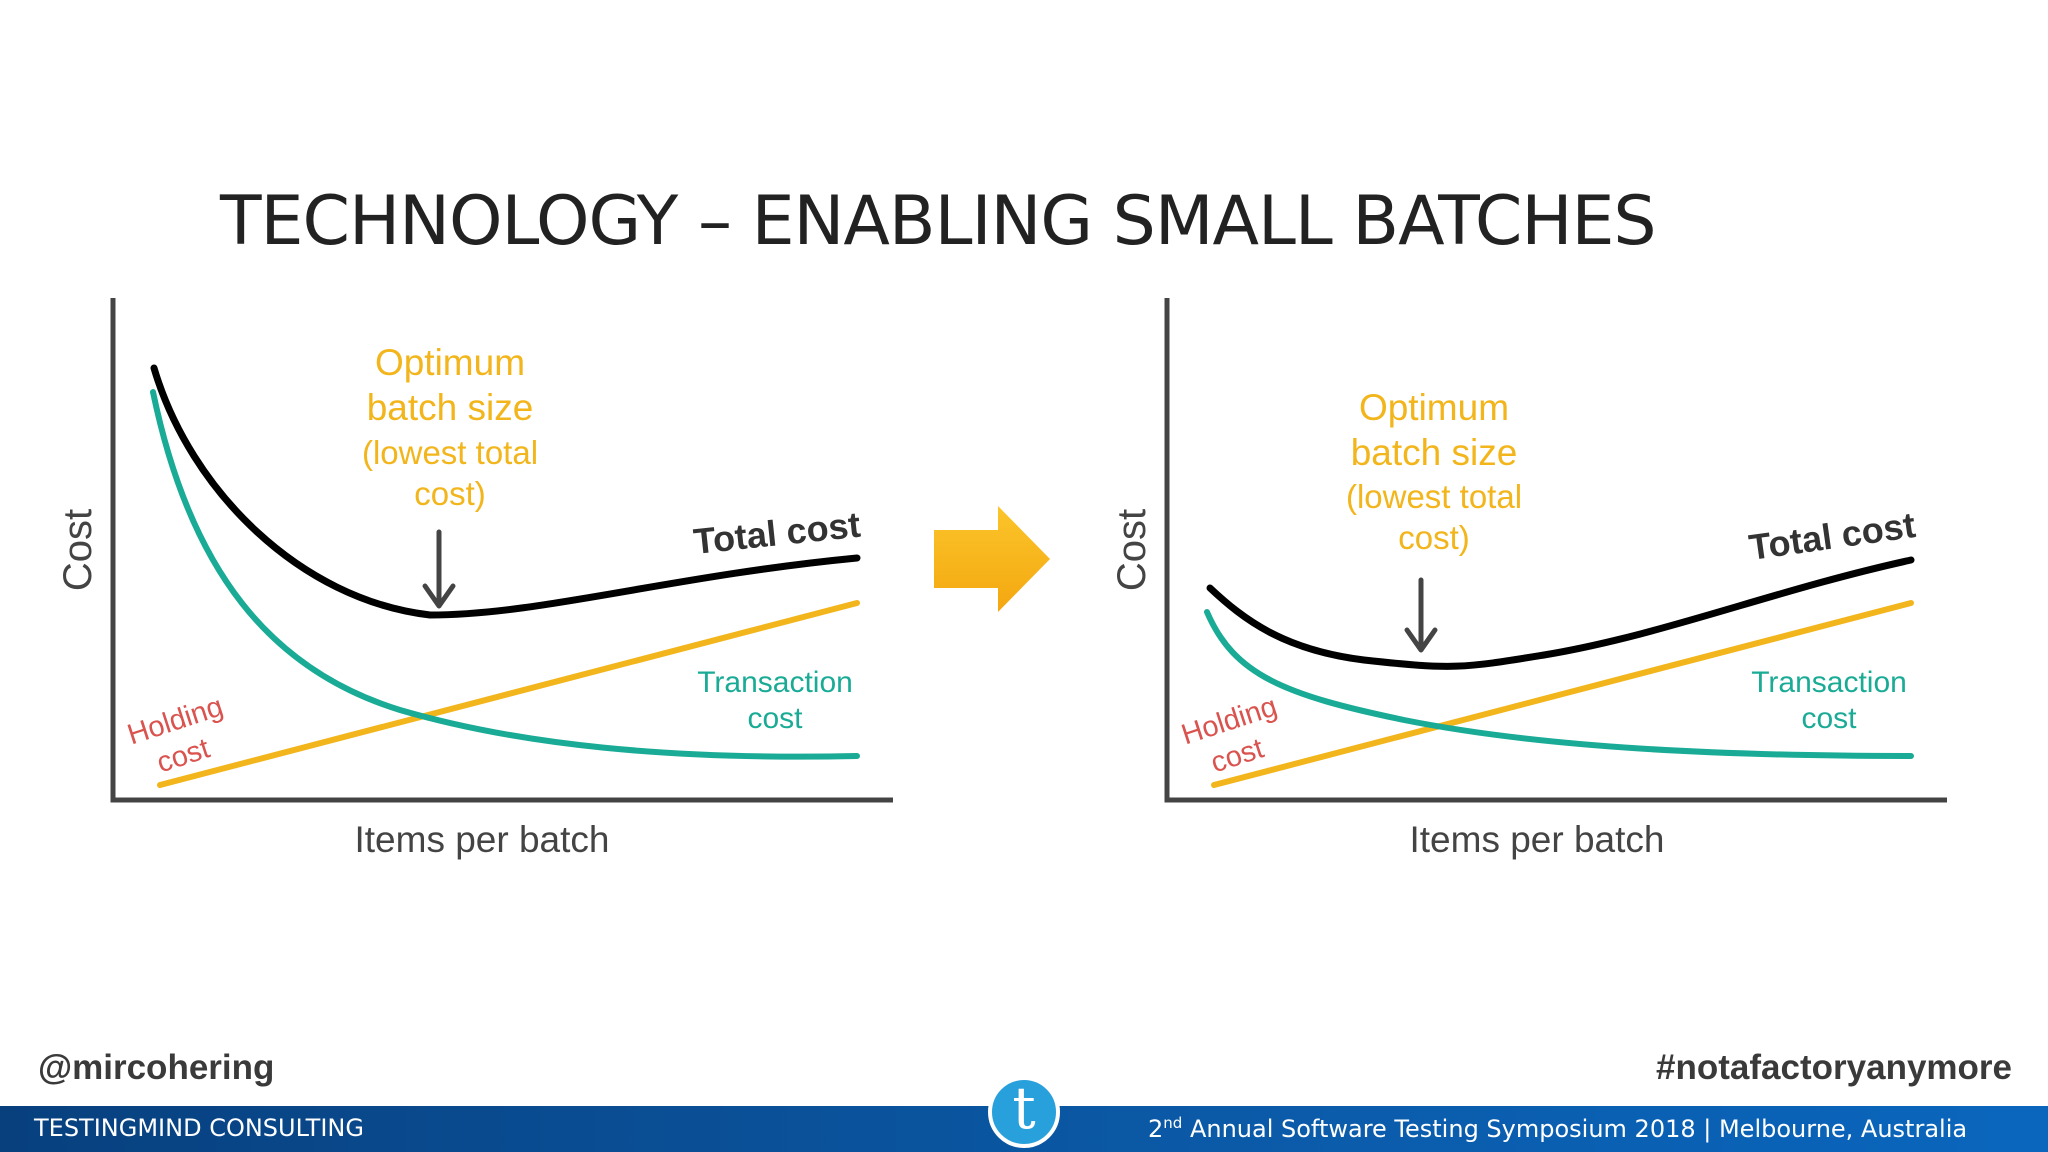 The image size is (2048, 1152). Describe the element at coordinates (938, 221) in the screenshot. I see `slide-title: TECHNOLOGY – ENABLING SMALL BATCHES` at that location.